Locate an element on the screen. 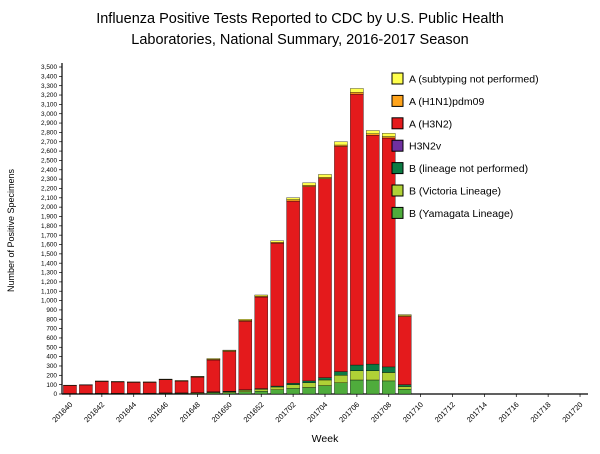  y-tick-label: 1,200 is located at coordinates (49, 282).